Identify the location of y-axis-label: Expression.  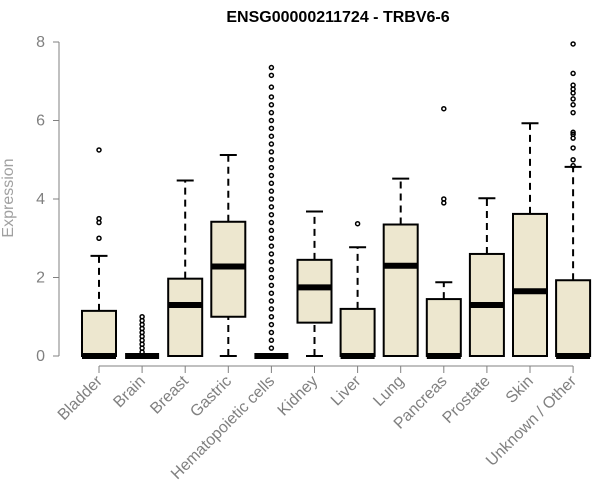
(8, 197).